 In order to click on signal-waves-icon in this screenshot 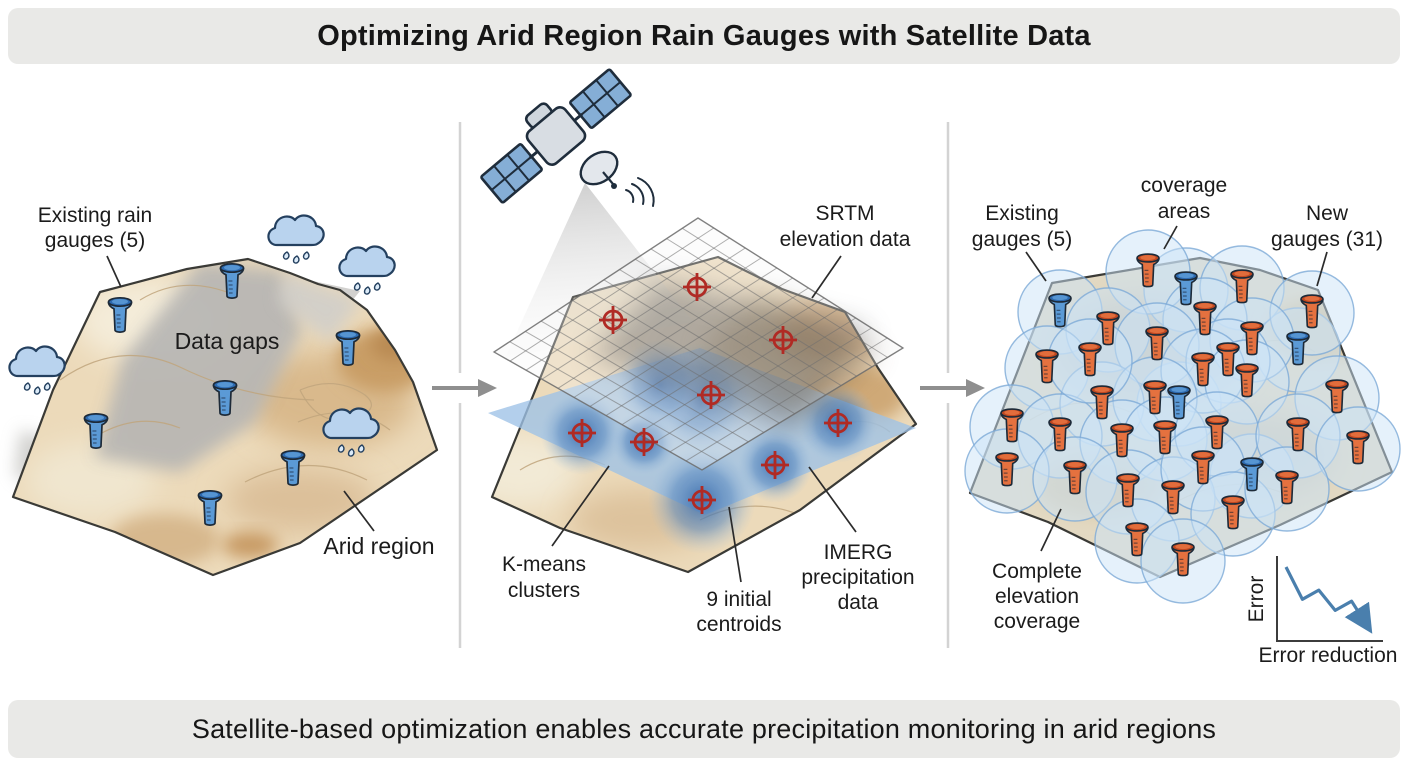, I will do `click(640, 192)`.